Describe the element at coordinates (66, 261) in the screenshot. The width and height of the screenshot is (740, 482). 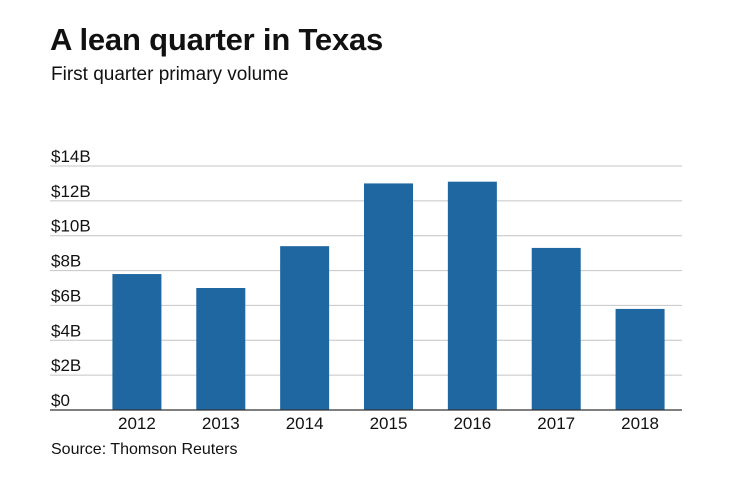
I see `y-tick-label: $8B` at that location.